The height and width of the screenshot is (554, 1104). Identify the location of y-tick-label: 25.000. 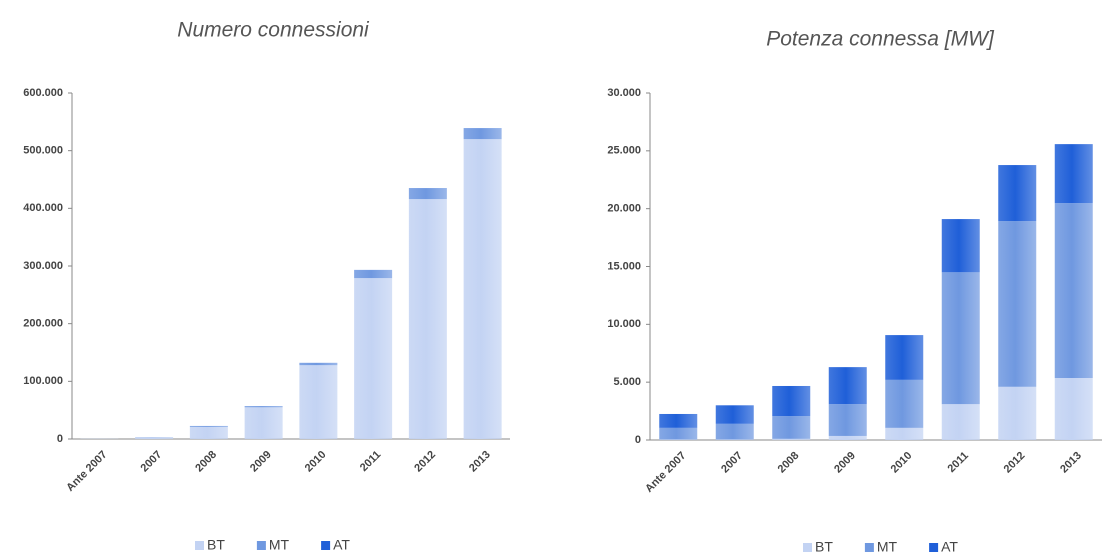
(624, 151).